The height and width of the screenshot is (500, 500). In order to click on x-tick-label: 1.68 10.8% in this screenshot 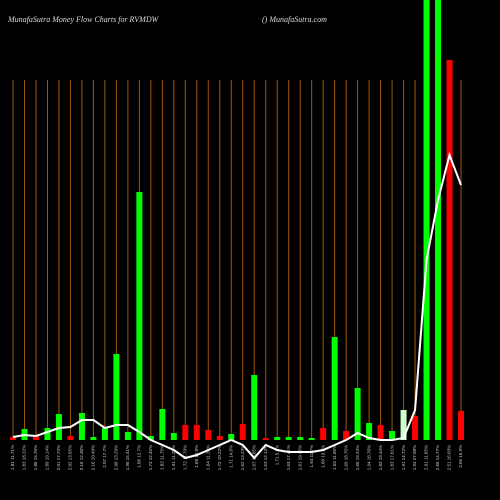, I will do `click(196, 456)`.